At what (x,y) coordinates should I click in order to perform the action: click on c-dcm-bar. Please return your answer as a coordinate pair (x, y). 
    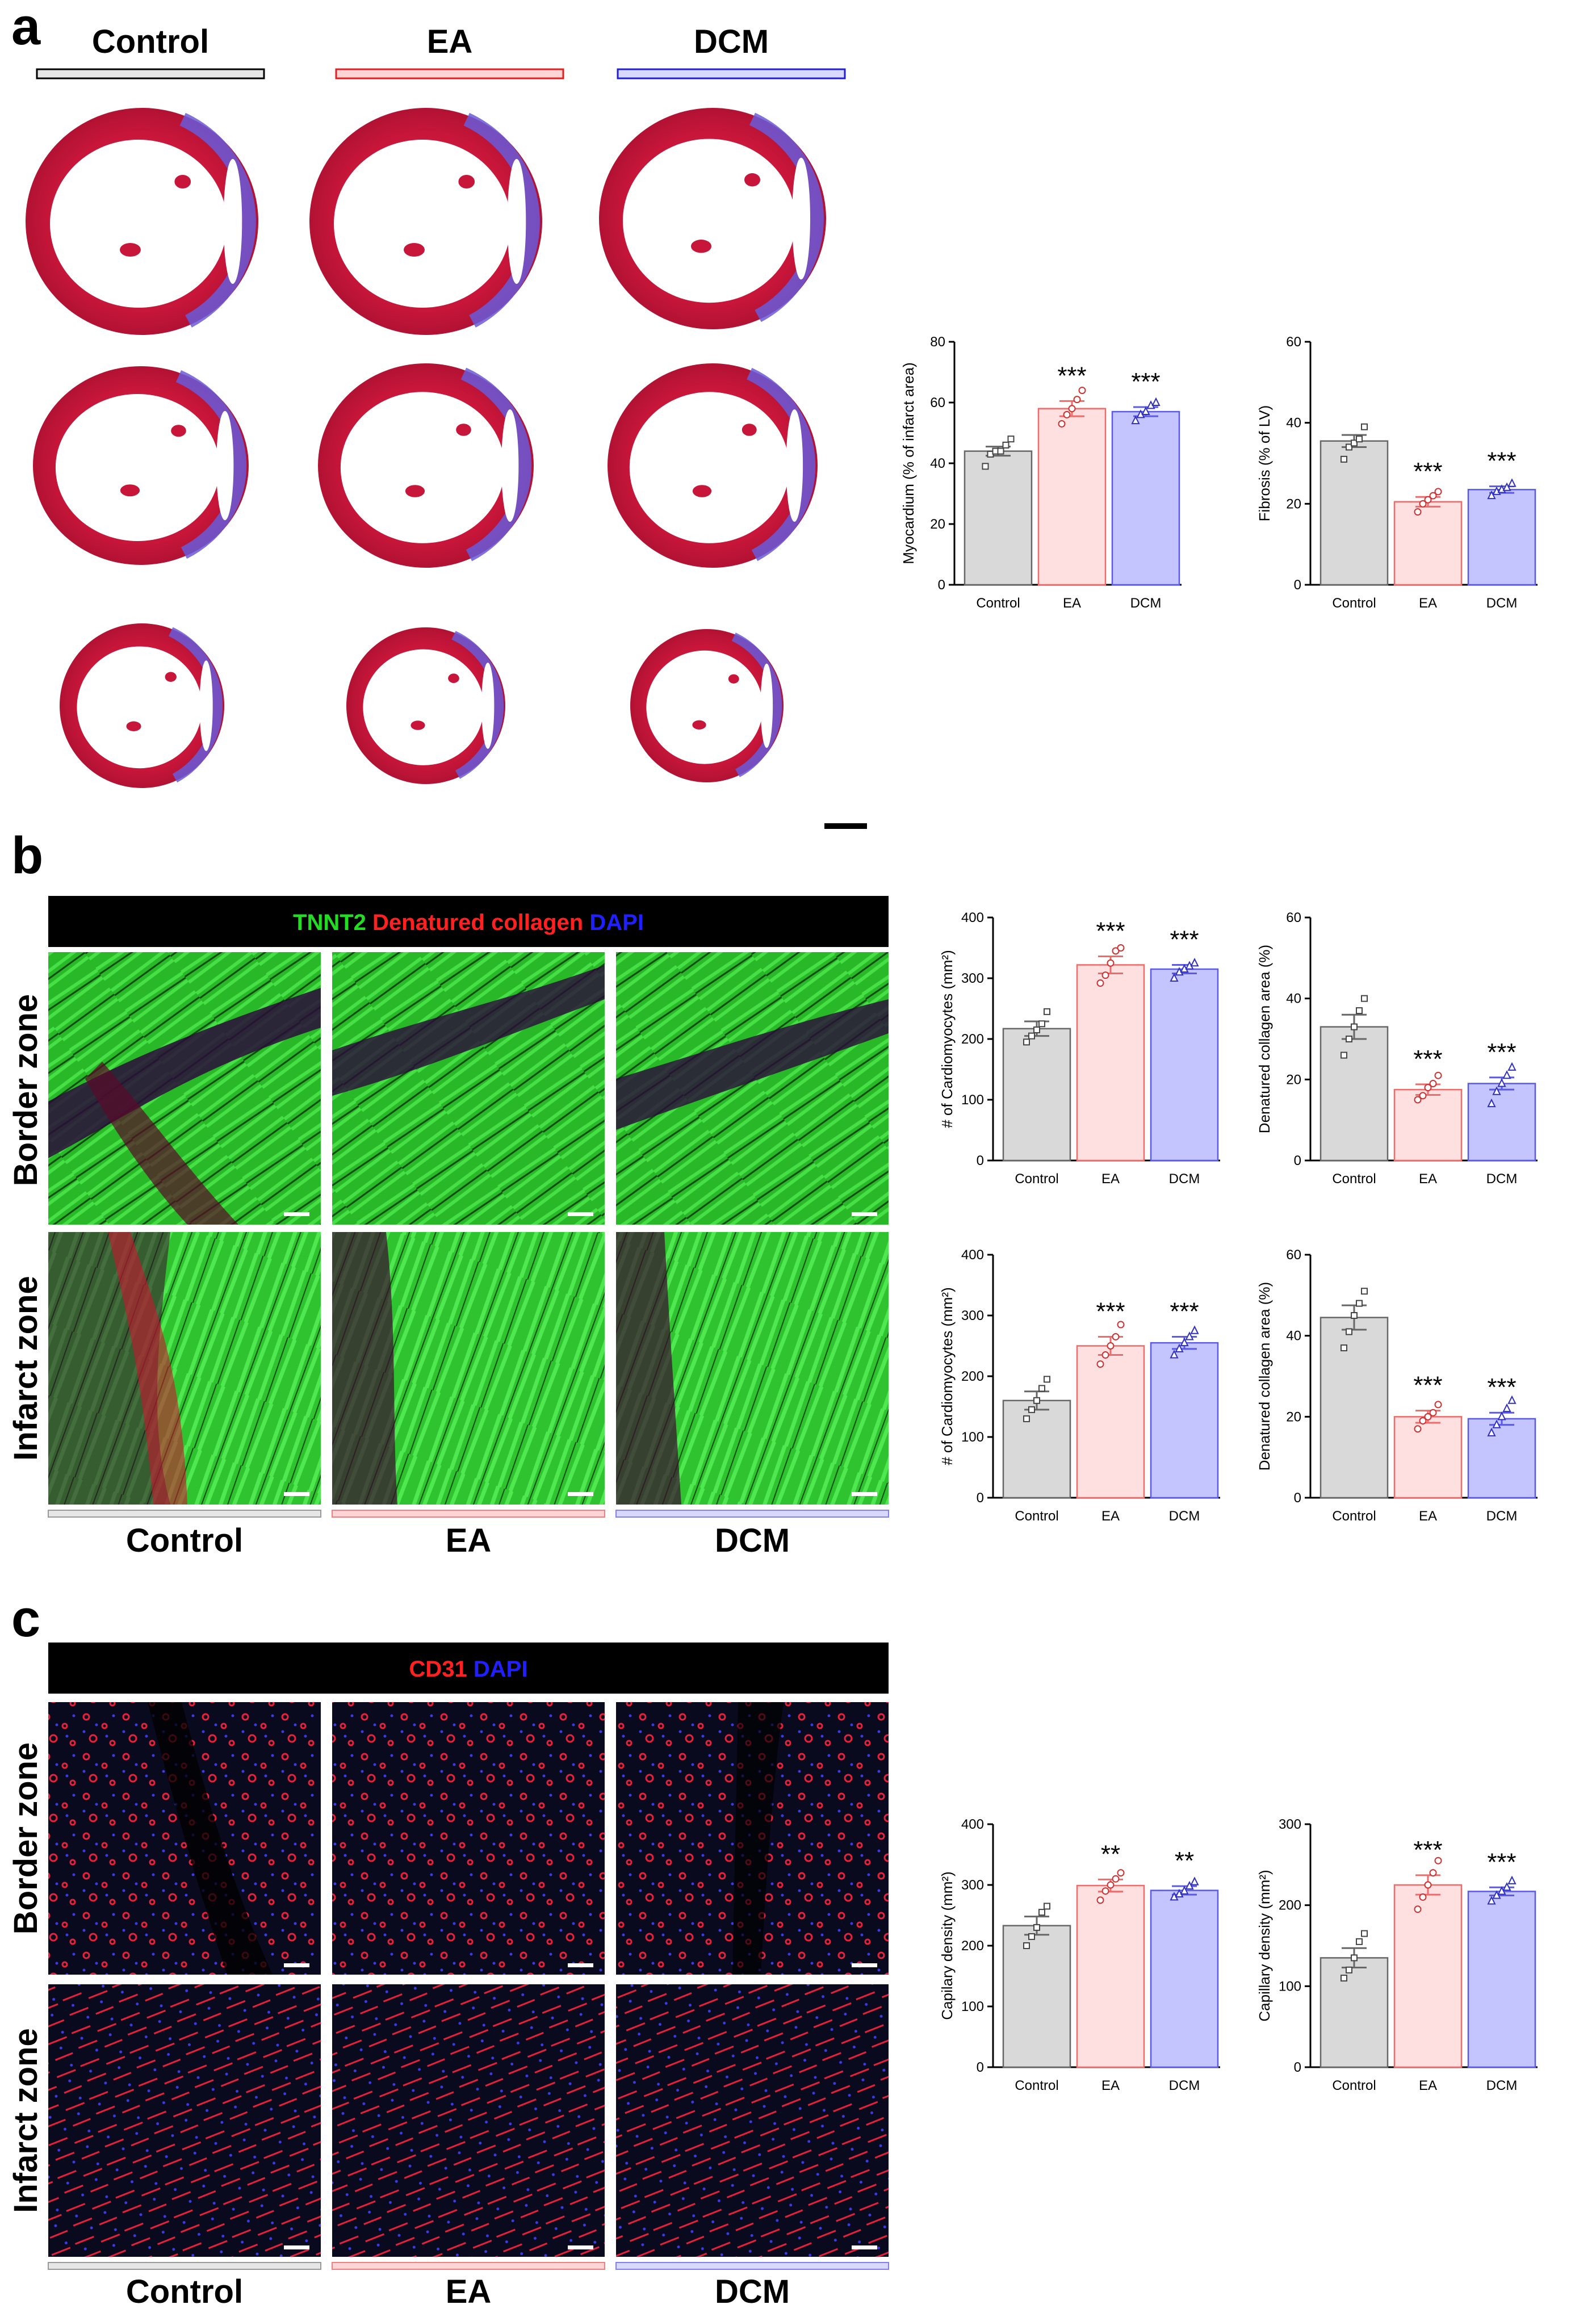
    Looking at the image, I should click on (752, 2266).